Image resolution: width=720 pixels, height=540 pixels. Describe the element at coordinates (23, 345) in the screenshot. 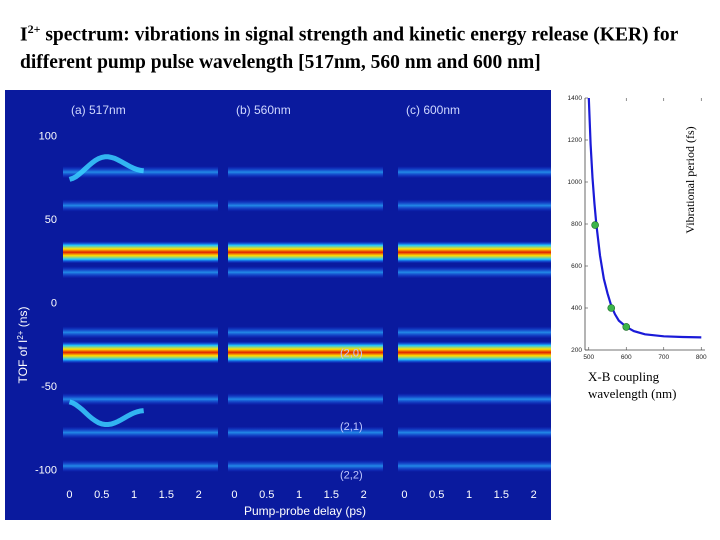

I see `y-axis-title: TOF of I2+ (ns)` at that location.